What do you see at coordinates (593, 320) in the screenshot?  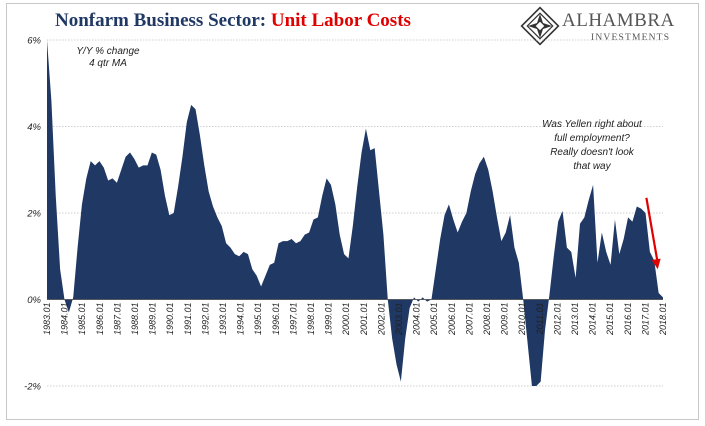 I see `x-tick-label: 2014.01` at bounding box center [593, 320].